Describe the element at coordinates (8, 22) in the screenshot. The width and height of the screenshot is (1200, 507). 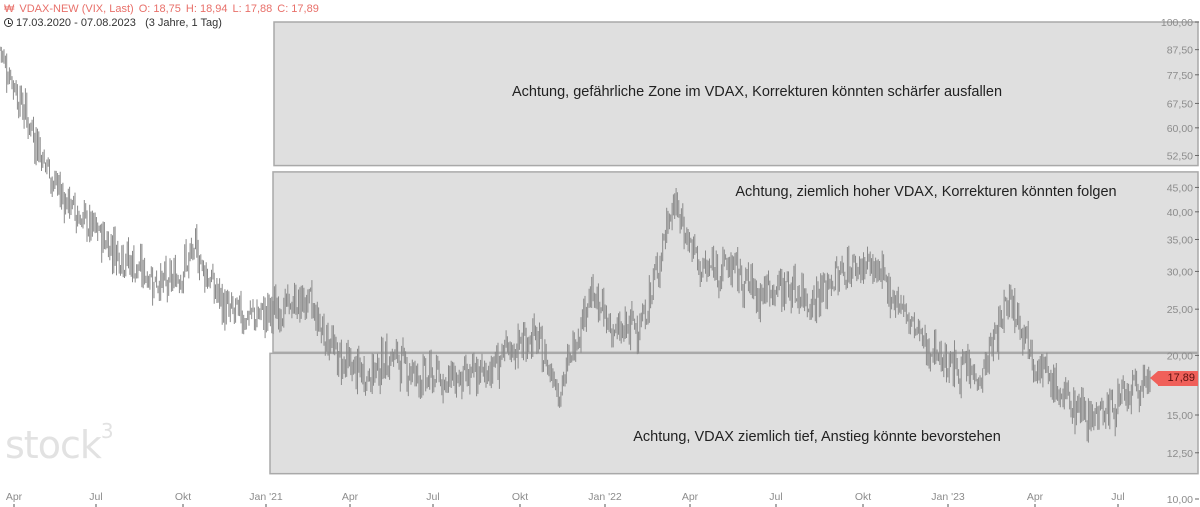
I see `clock-icon` at that location.